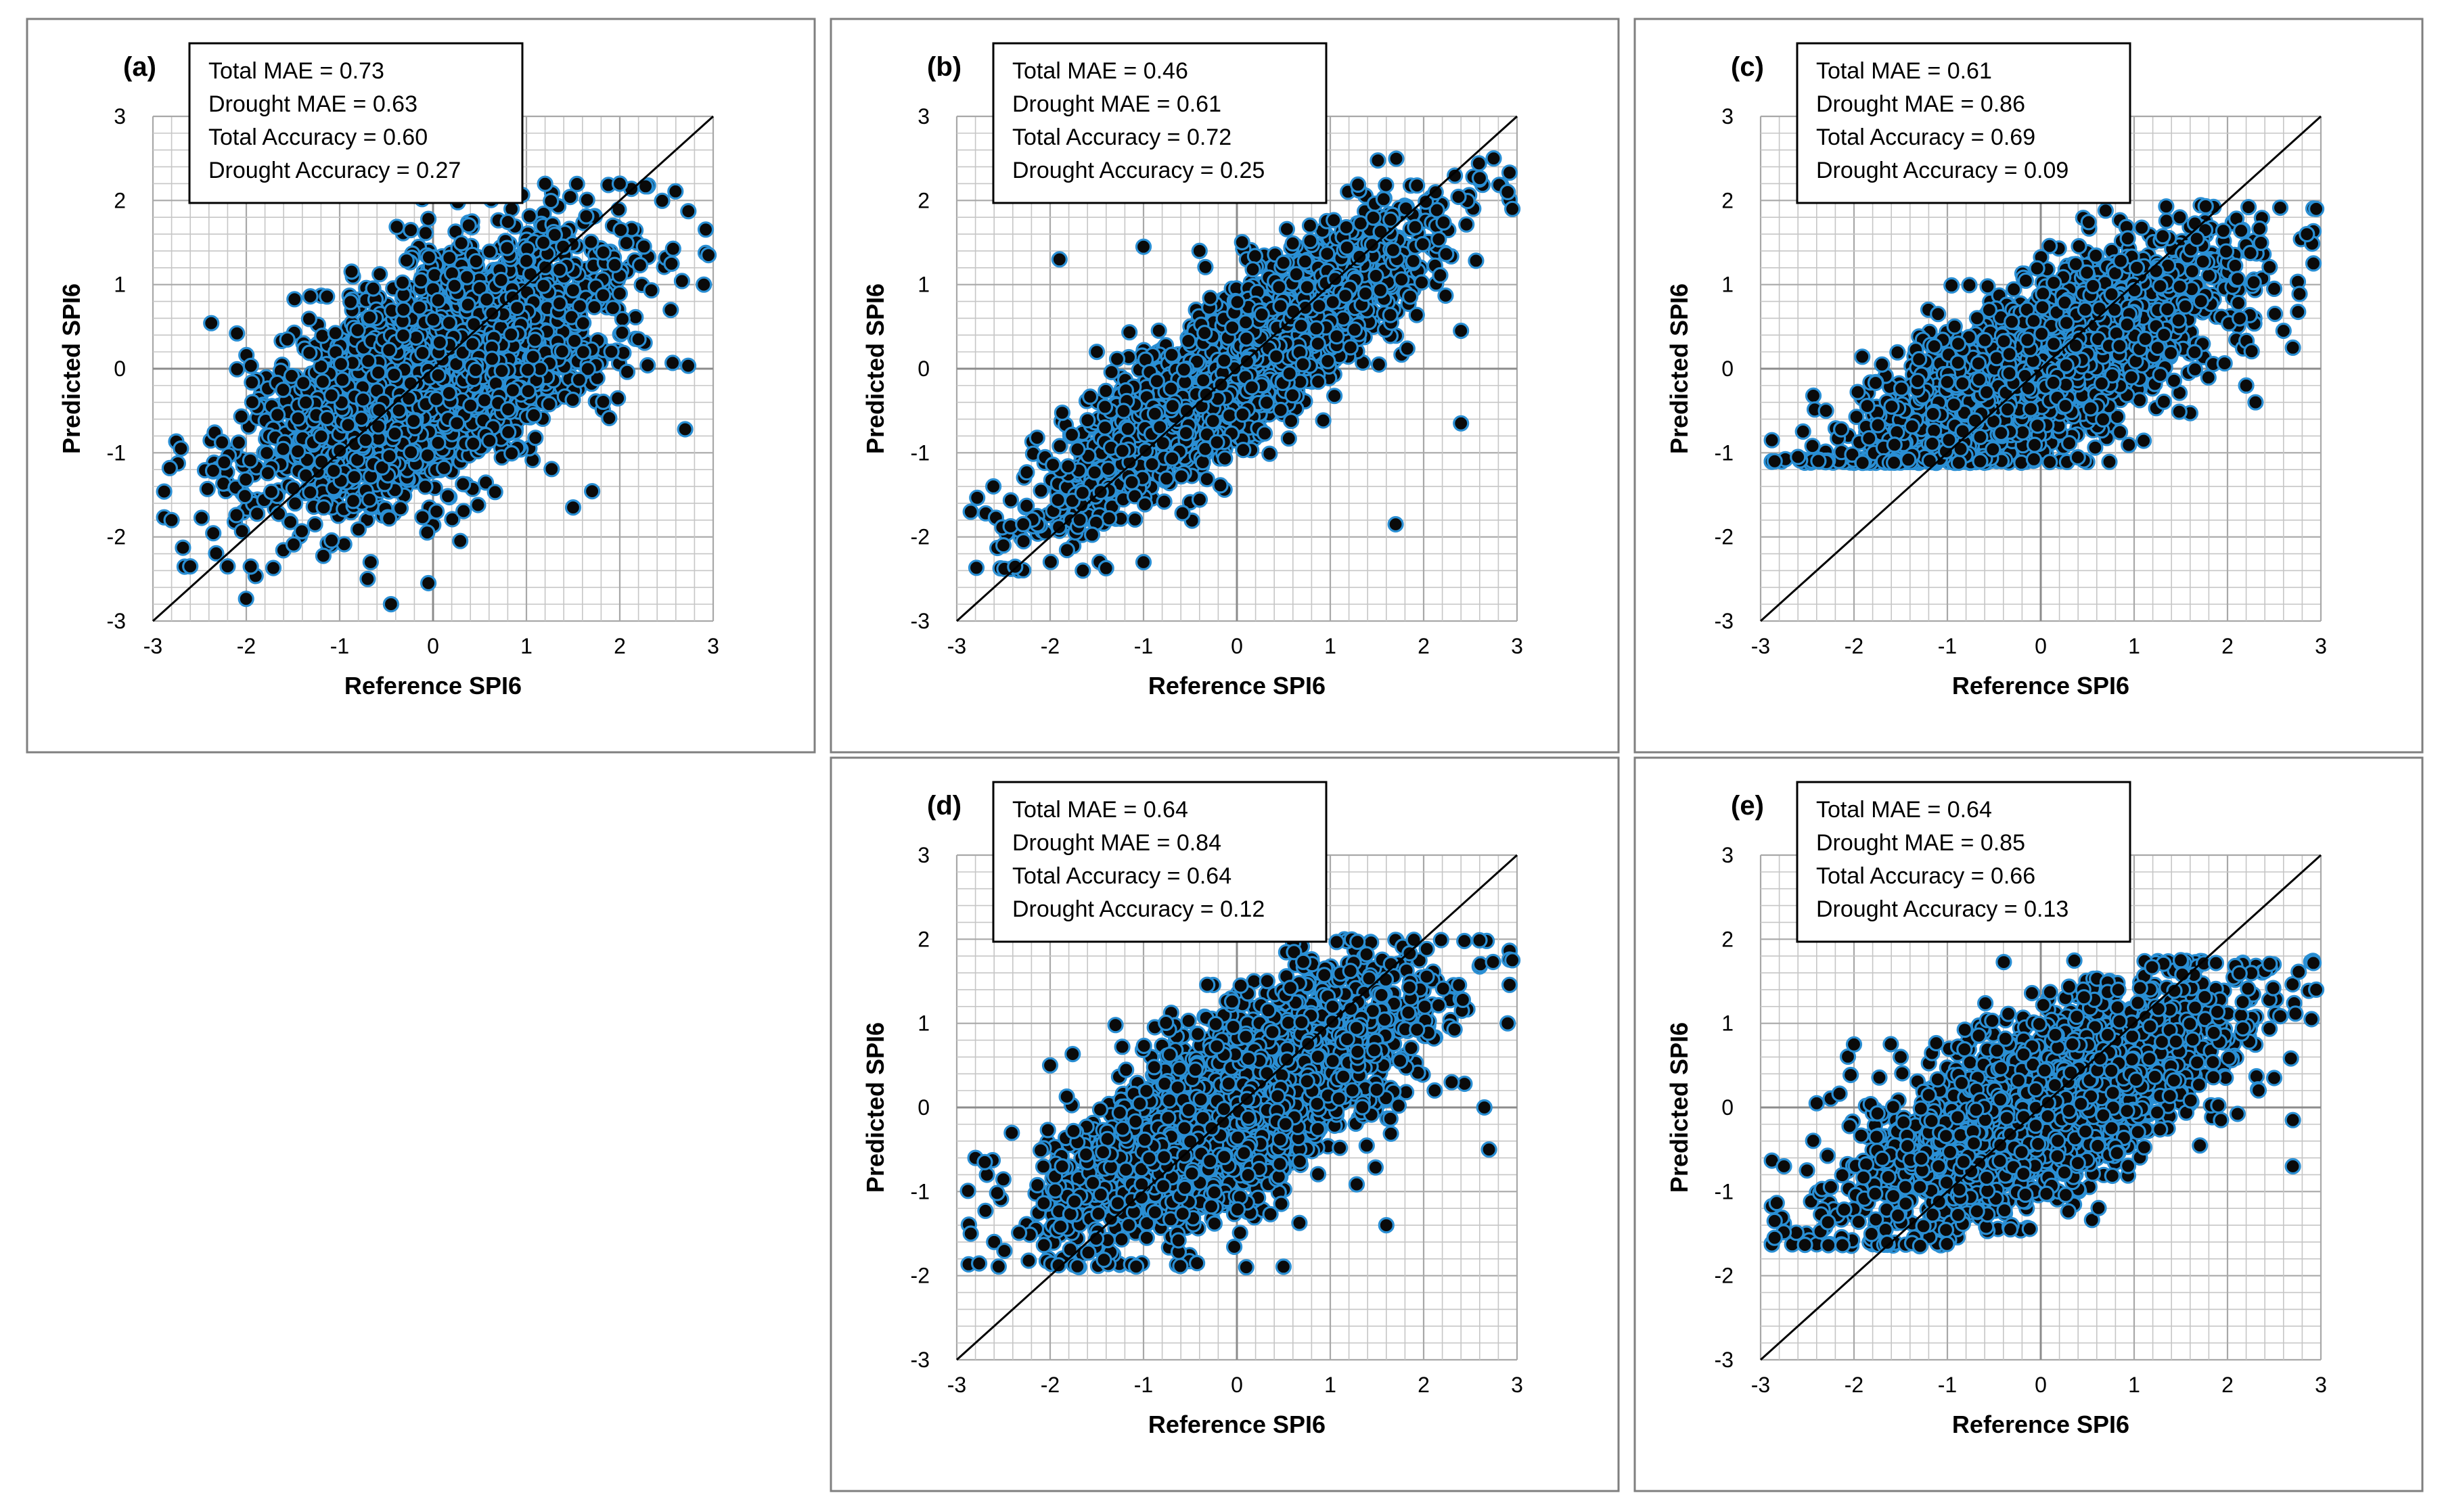 This screenshot has width=2442, height=1512. What do you see at coordinates (433, 686) in the screenshot?
I see `x-axis-title: Reference SPI6` at bounding box center [433, 686].